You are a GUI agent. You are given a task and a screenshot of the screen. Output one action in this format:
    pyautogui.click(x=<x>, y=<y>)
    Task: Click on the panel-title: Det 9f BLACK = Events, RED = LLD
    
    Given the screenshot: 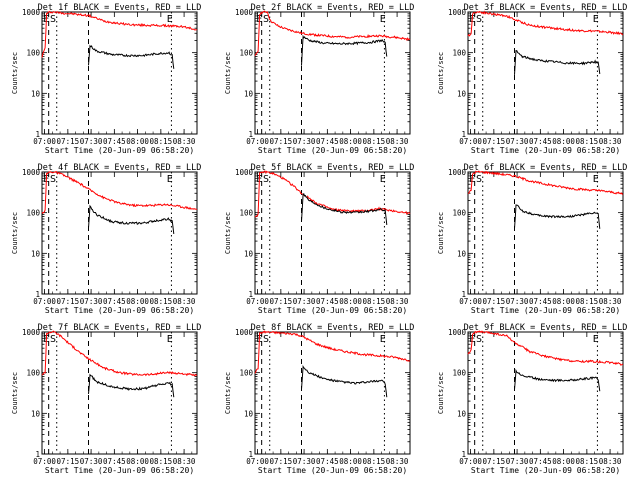 What is the action you would take?
    pyautogui.click(x=546, y=328)
    